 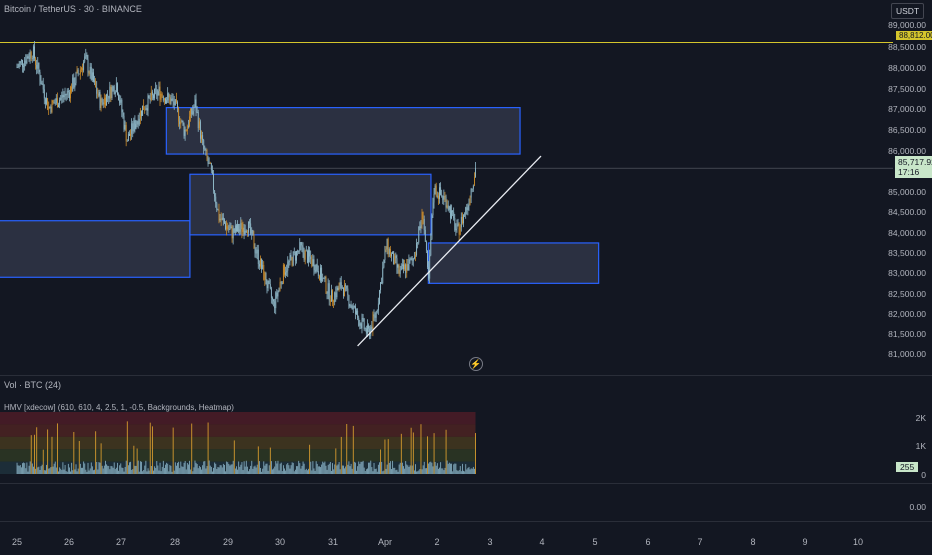 I want to click on volume-heatmap-band, so click(x=238, y=430).